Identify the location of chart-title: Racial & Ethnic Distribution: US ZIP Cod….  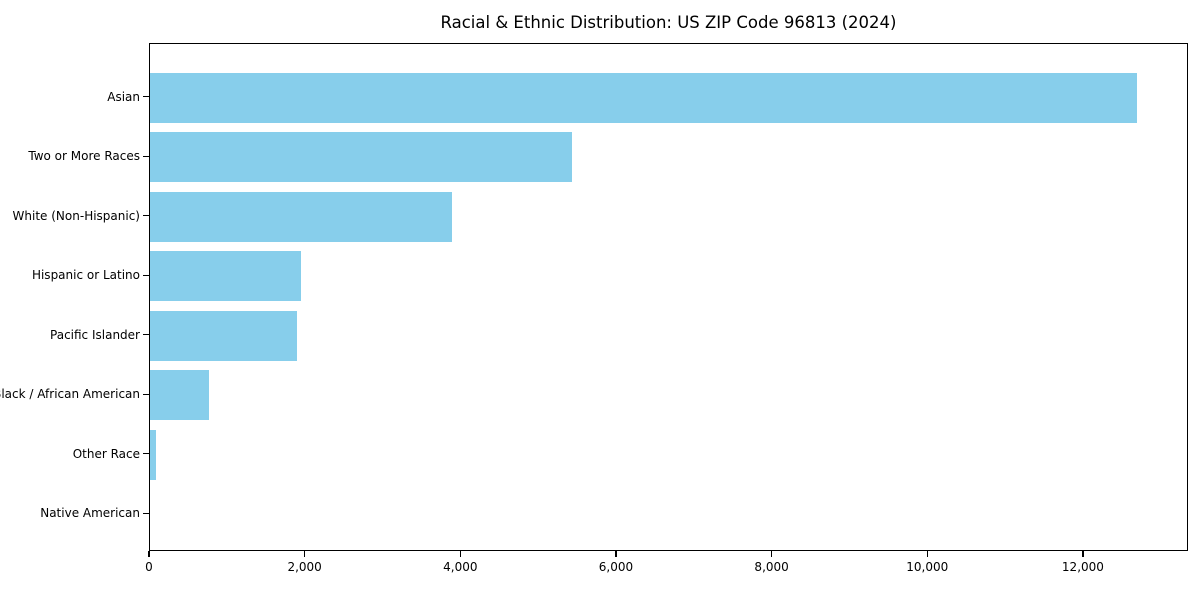
(668, 22).